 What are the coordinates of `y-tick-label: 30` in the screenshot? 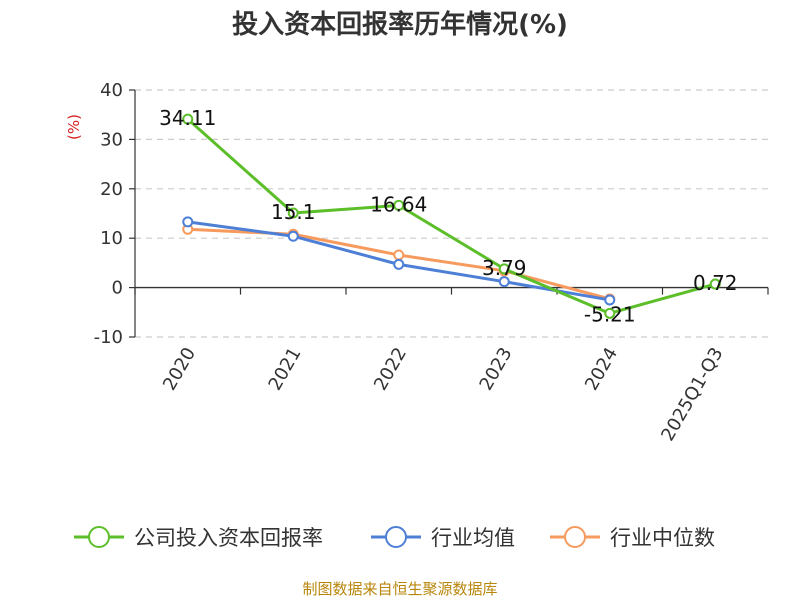 It's located at (111, 139).